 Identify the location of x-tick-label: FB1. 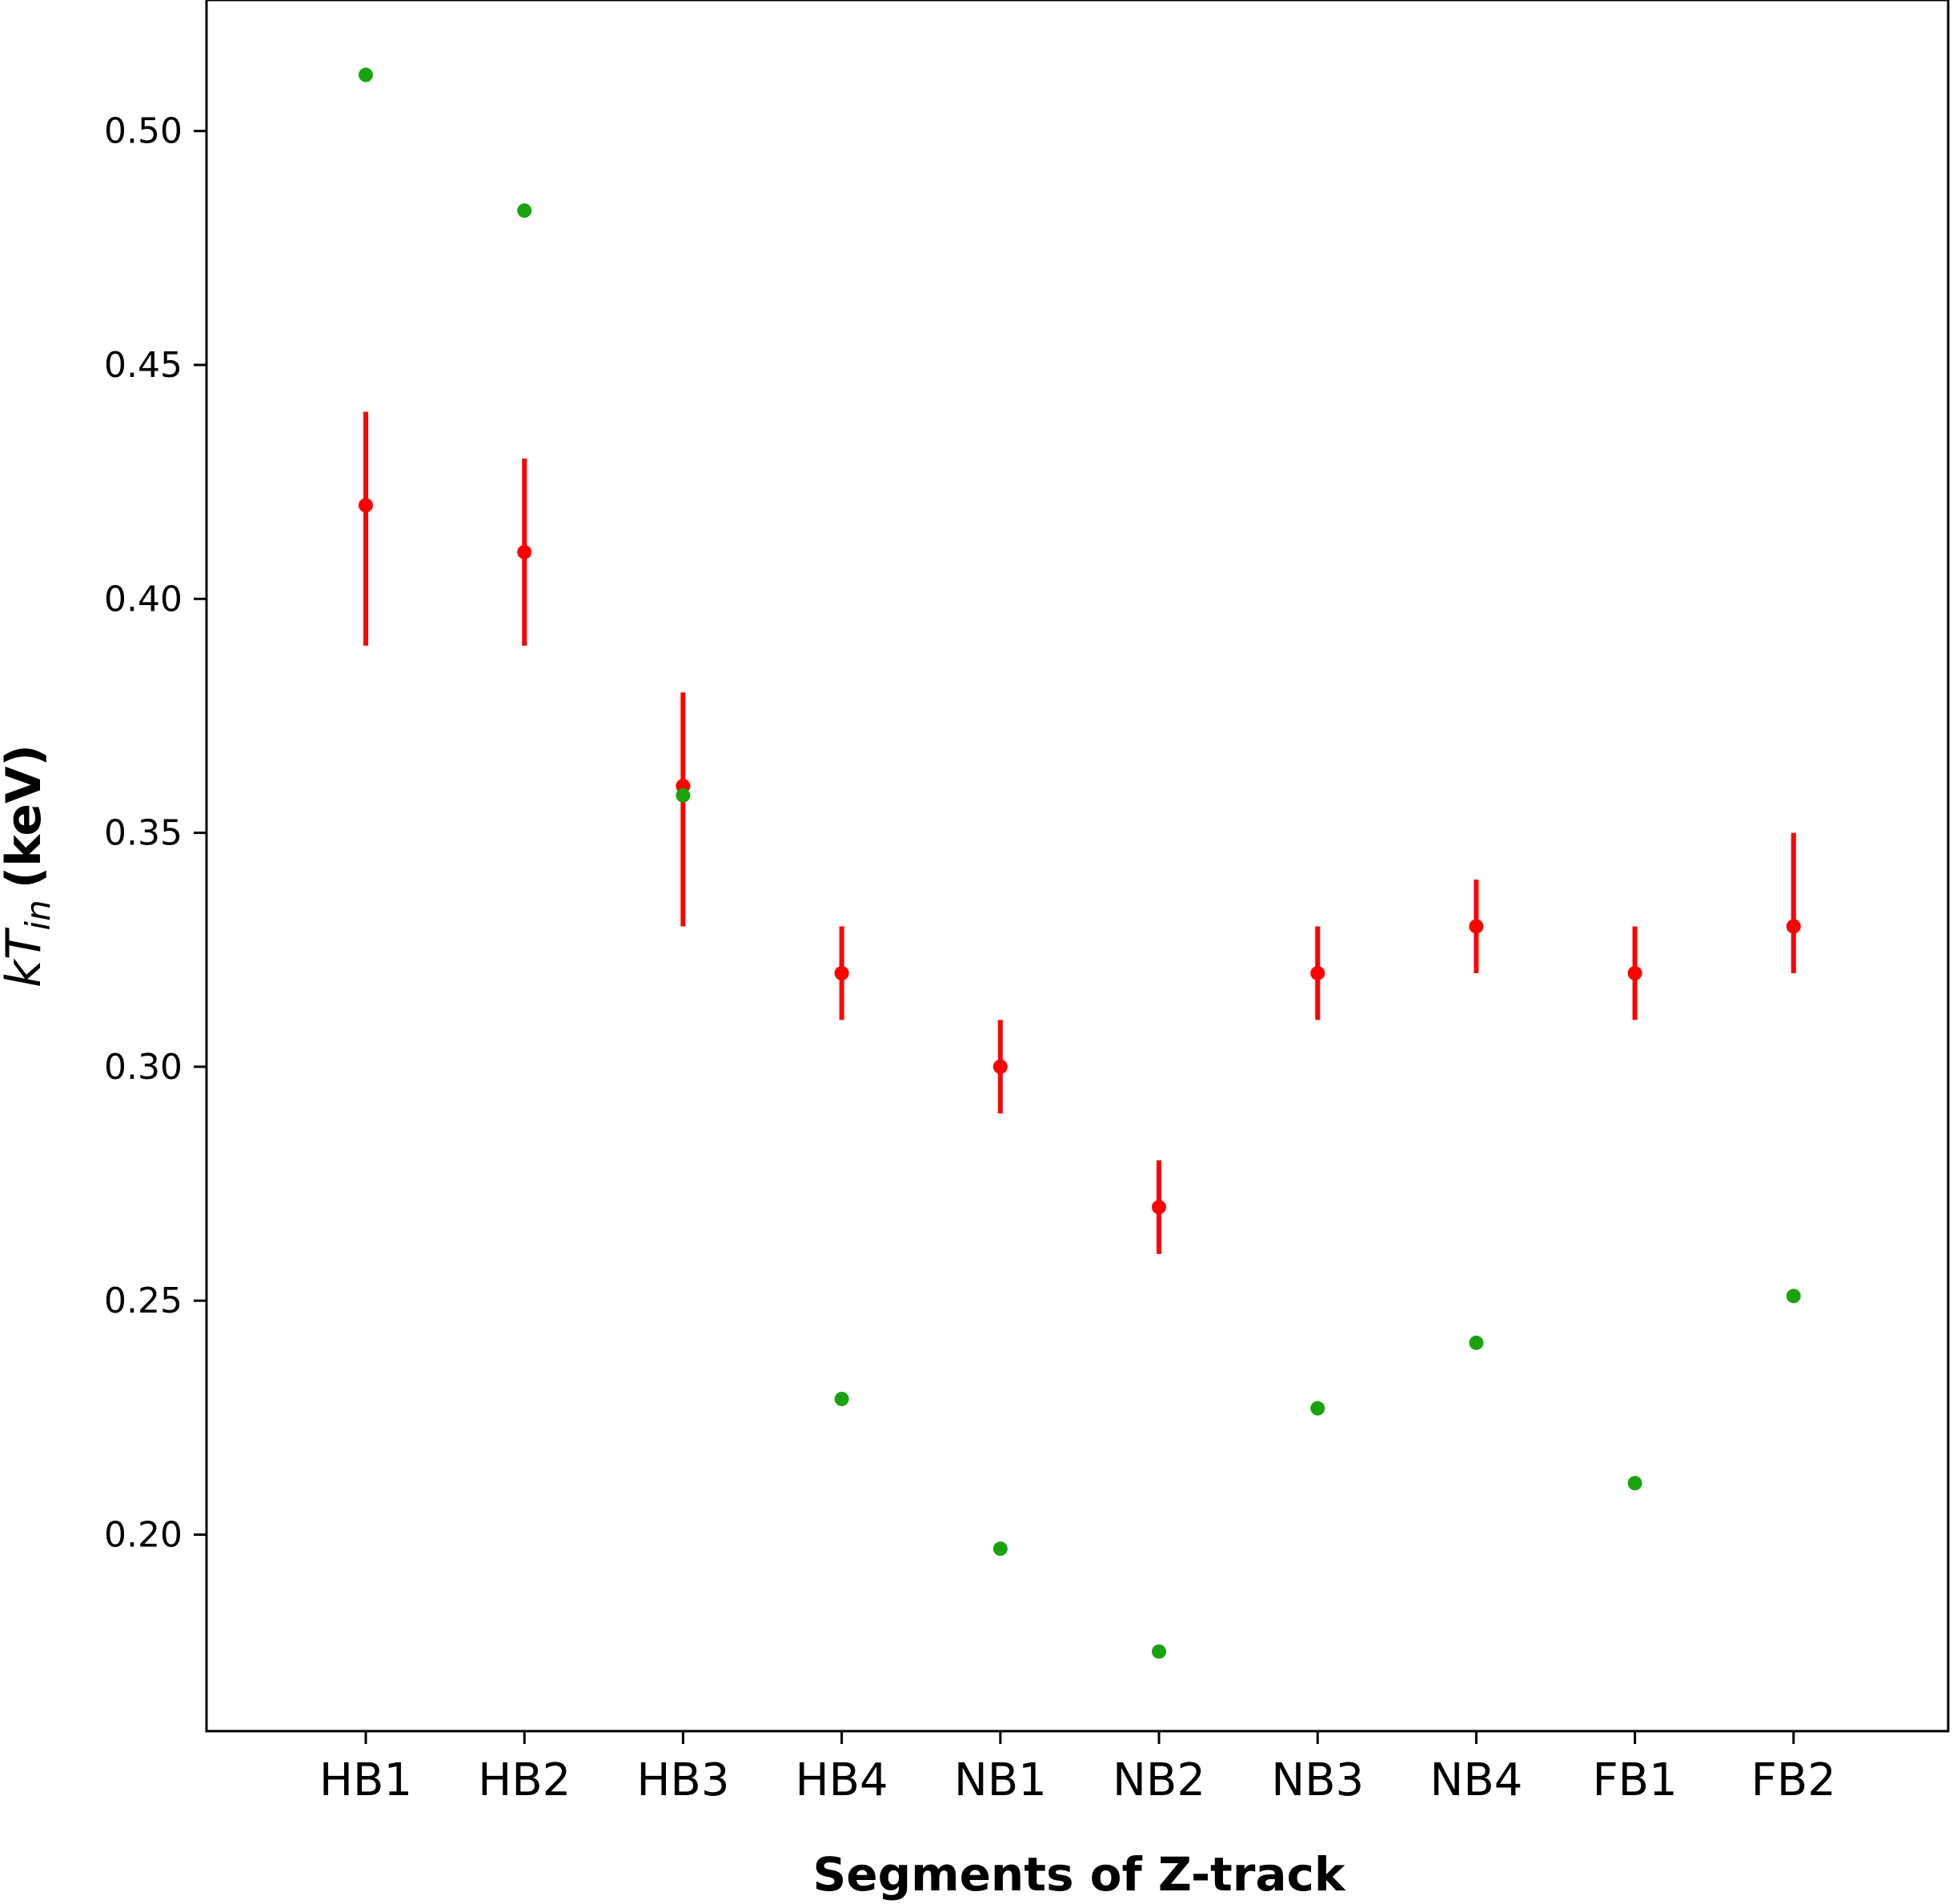
(1634, 1780).